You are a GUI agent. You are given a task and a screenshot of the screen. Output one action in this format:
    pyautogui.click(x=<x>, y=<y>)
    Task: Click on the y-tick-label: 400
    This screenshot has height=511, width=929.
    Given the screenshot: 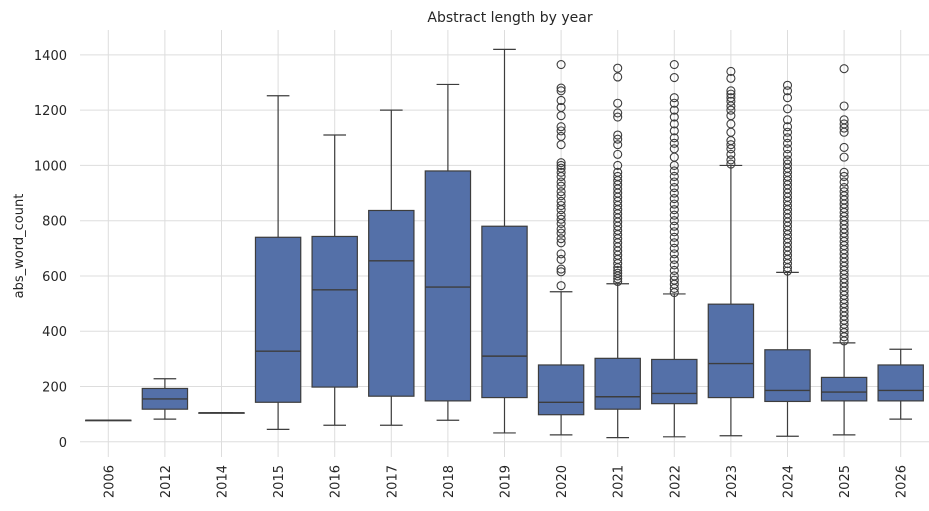 What is the action you would take?
    pyautogui.click(x=54, y=332)
    